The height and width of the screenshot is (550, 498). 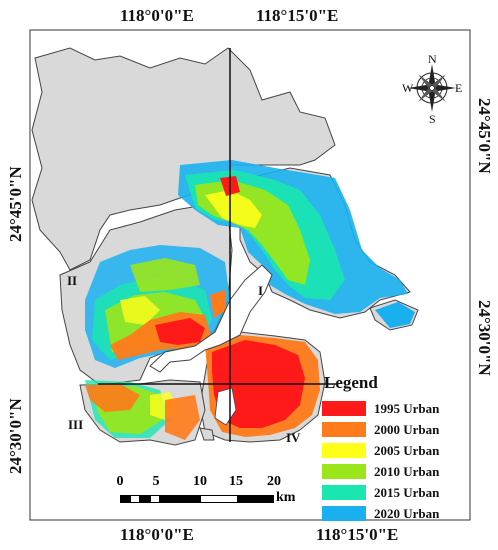 I want to click on legend-item: 2010 Urban, so click(x=405, y=471).